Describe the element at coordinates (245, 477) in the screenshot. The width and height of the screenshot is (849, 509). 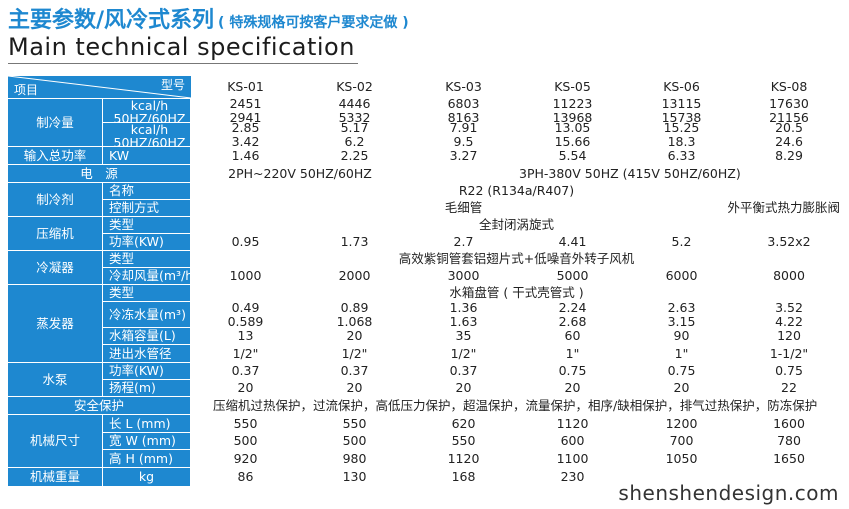
I see `weight-value-1: 86` at that location.